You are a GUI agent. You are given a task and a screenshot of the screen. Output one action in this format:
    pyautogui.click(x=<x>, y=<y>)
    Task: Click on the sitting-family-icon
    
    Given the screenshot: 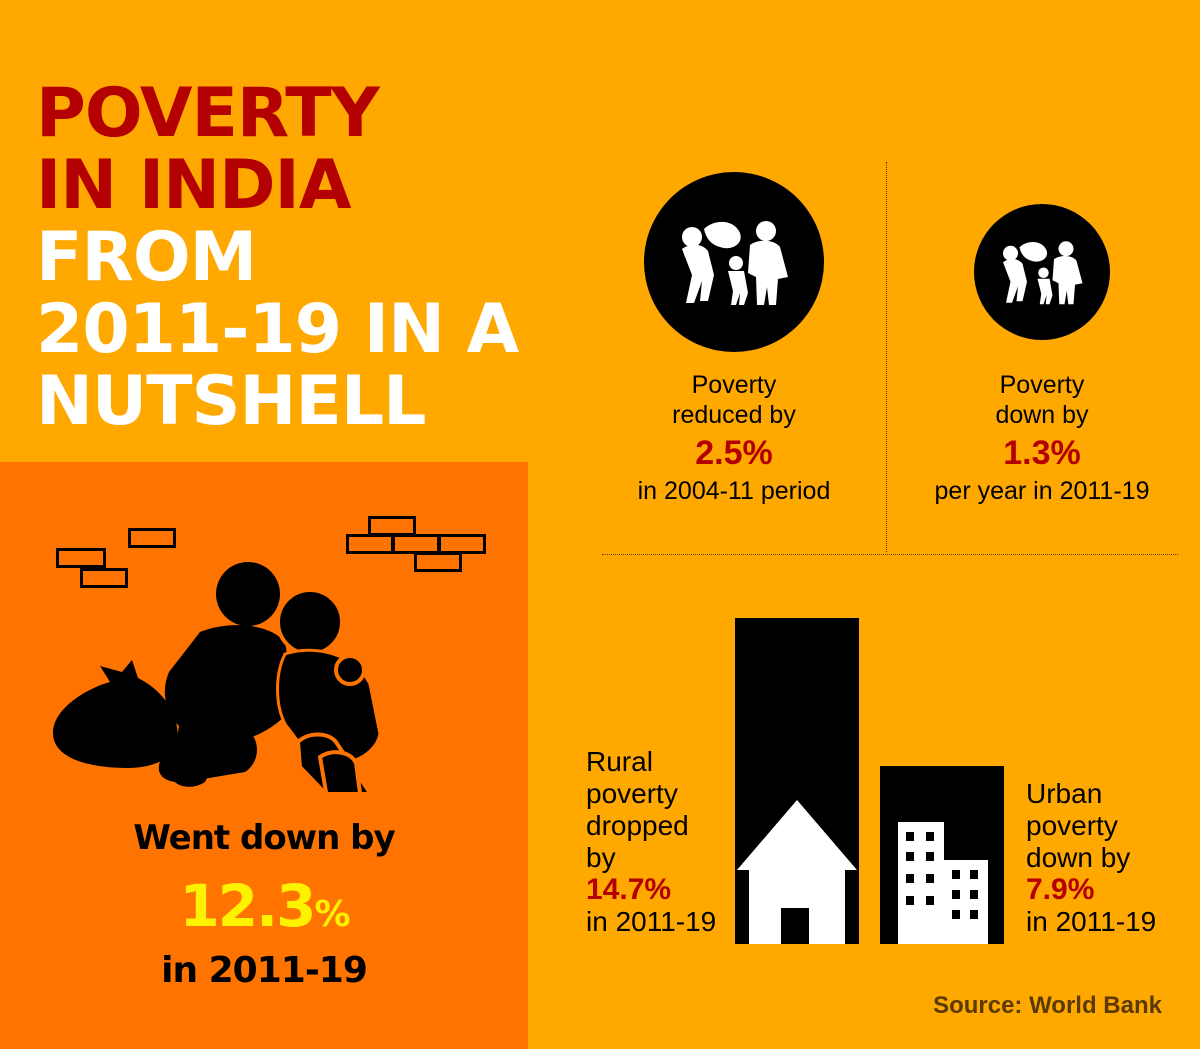 What is the action you would take?
    pyautogui.click(x=217, y=677)
    